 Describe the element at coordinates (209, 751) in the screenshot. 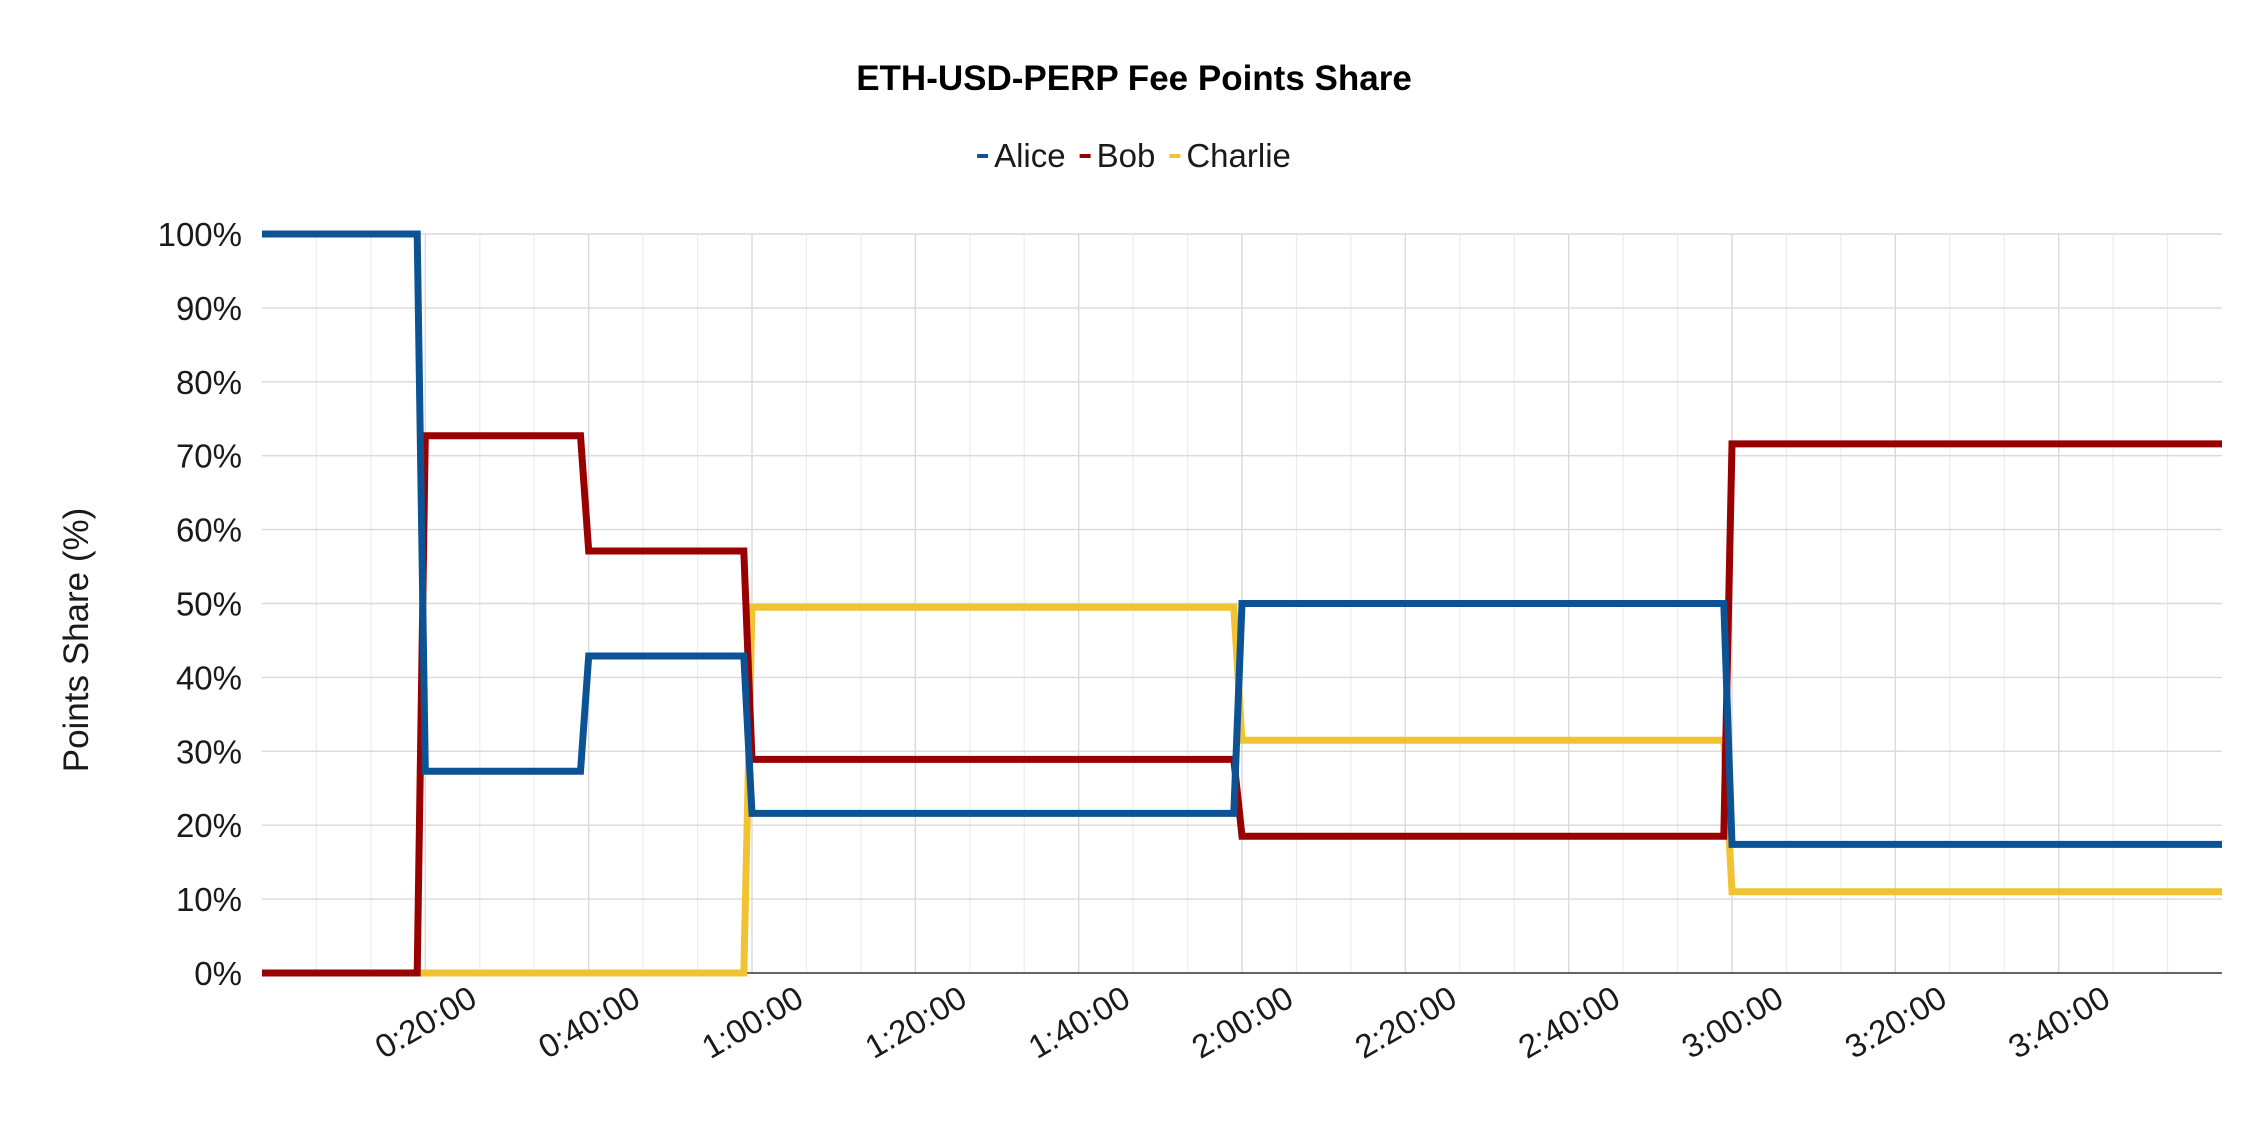

I see `y-tick-label: 30%` at that location.